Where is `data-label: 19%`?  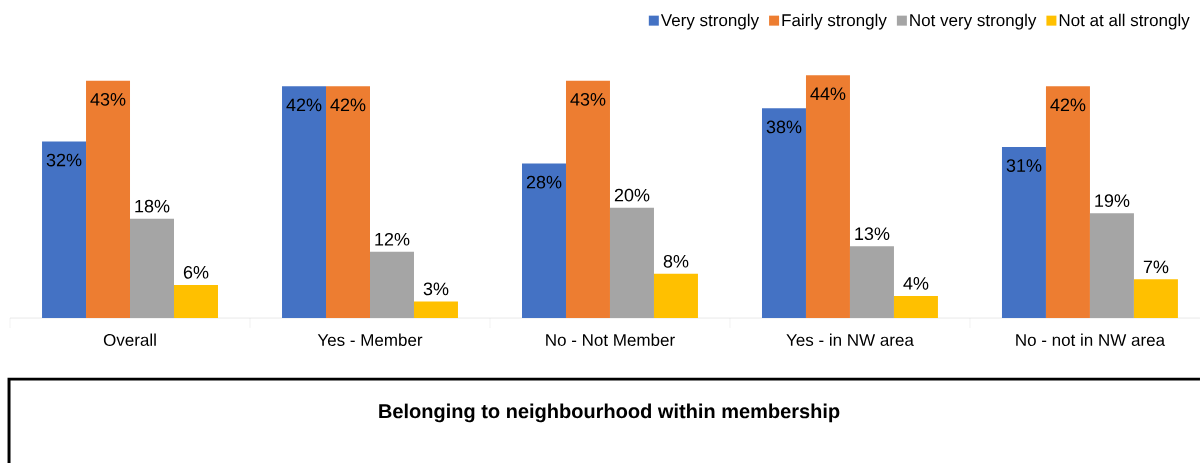 data-label: 19% is located at coordinates (1112, 200).